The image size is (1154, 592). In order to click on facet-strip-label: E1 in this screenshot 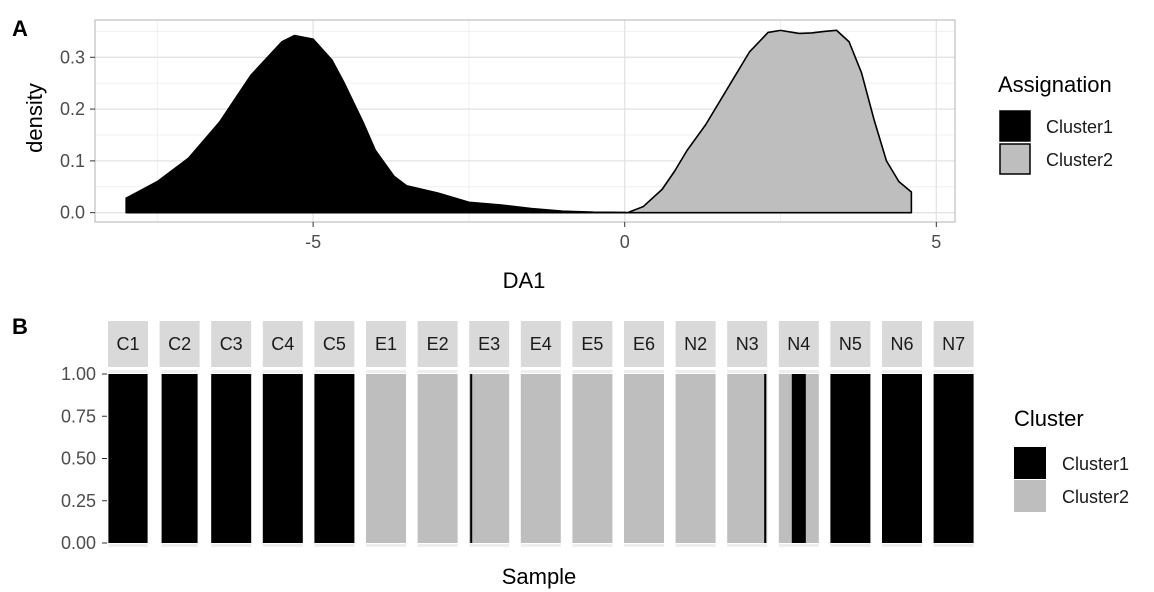, I will do `click(386, 344)`.